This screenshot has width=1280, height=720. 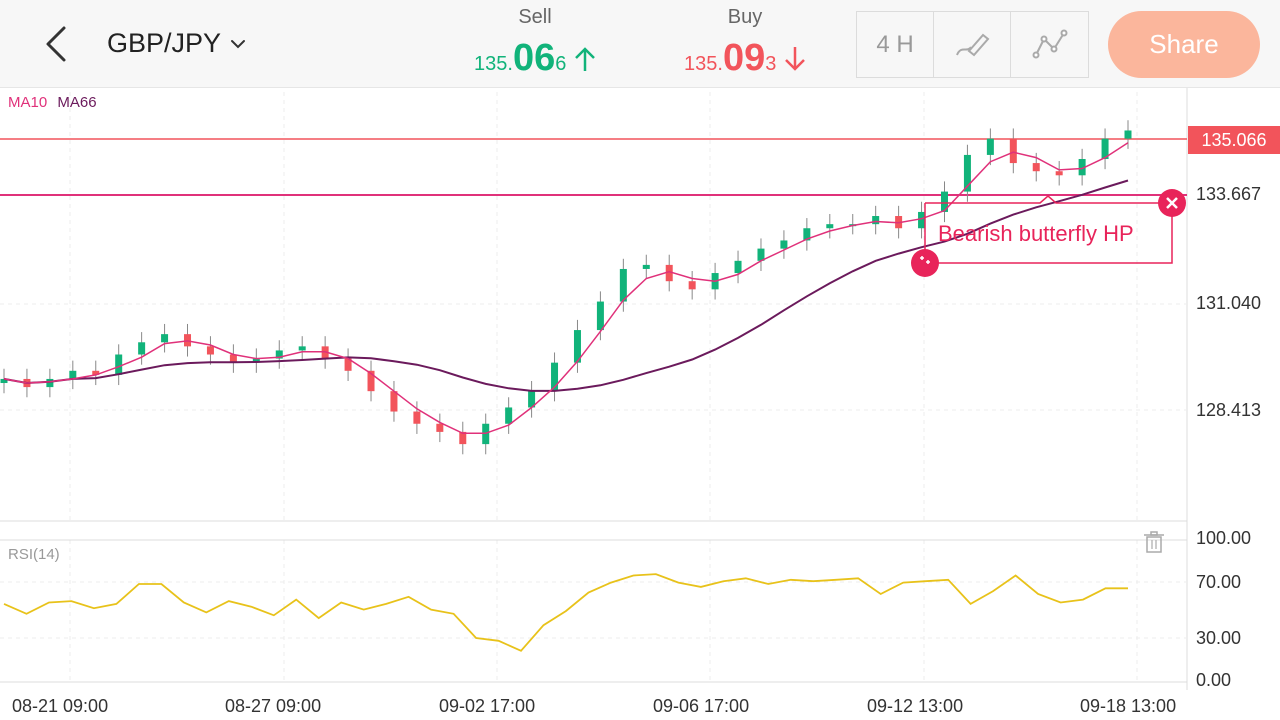 I want to click on timeframe-button: 4 H, so click(x=895, y=44).